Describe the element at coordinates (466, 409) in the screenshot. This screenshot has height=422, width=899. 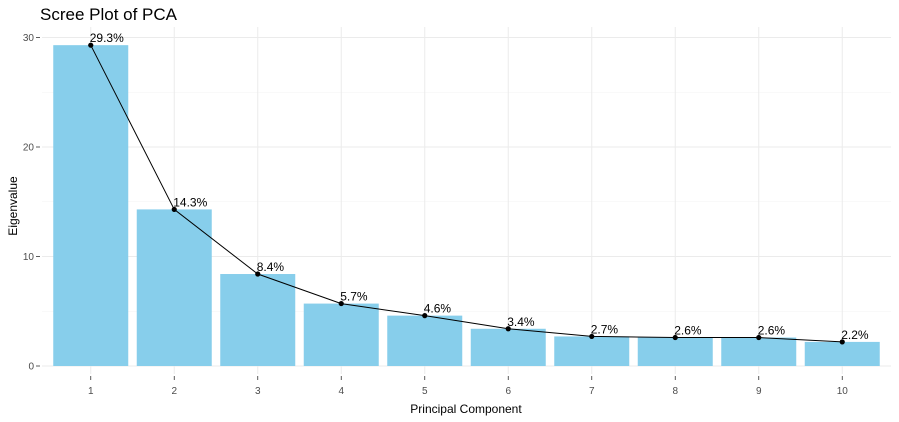
I see `x-axis-title: Principal Component` at that location.